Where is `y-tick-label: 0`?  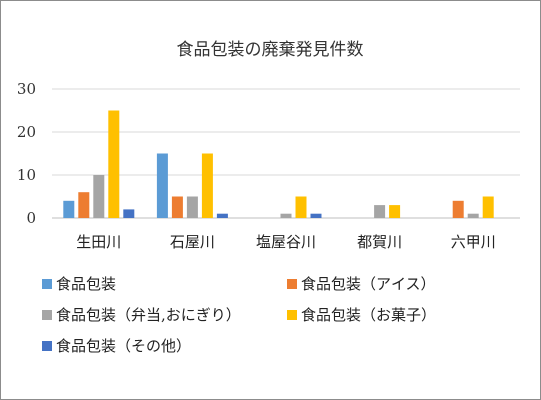
y-tick-label: 0 is located at coordinates (31, 218).